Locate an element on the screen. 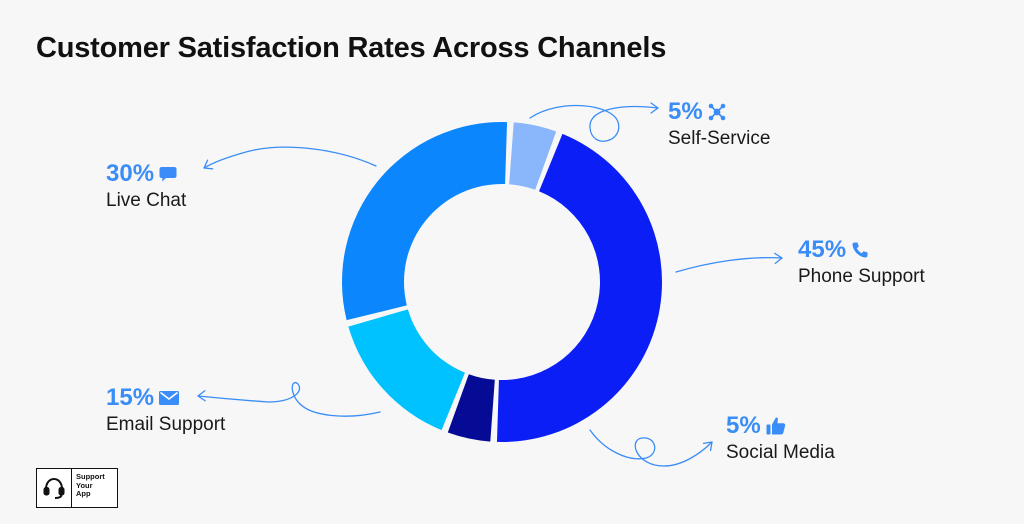 This screenshot has height=524, width=1024. label-self-service: 5% Self-Service is located at coordinates (719, 125).